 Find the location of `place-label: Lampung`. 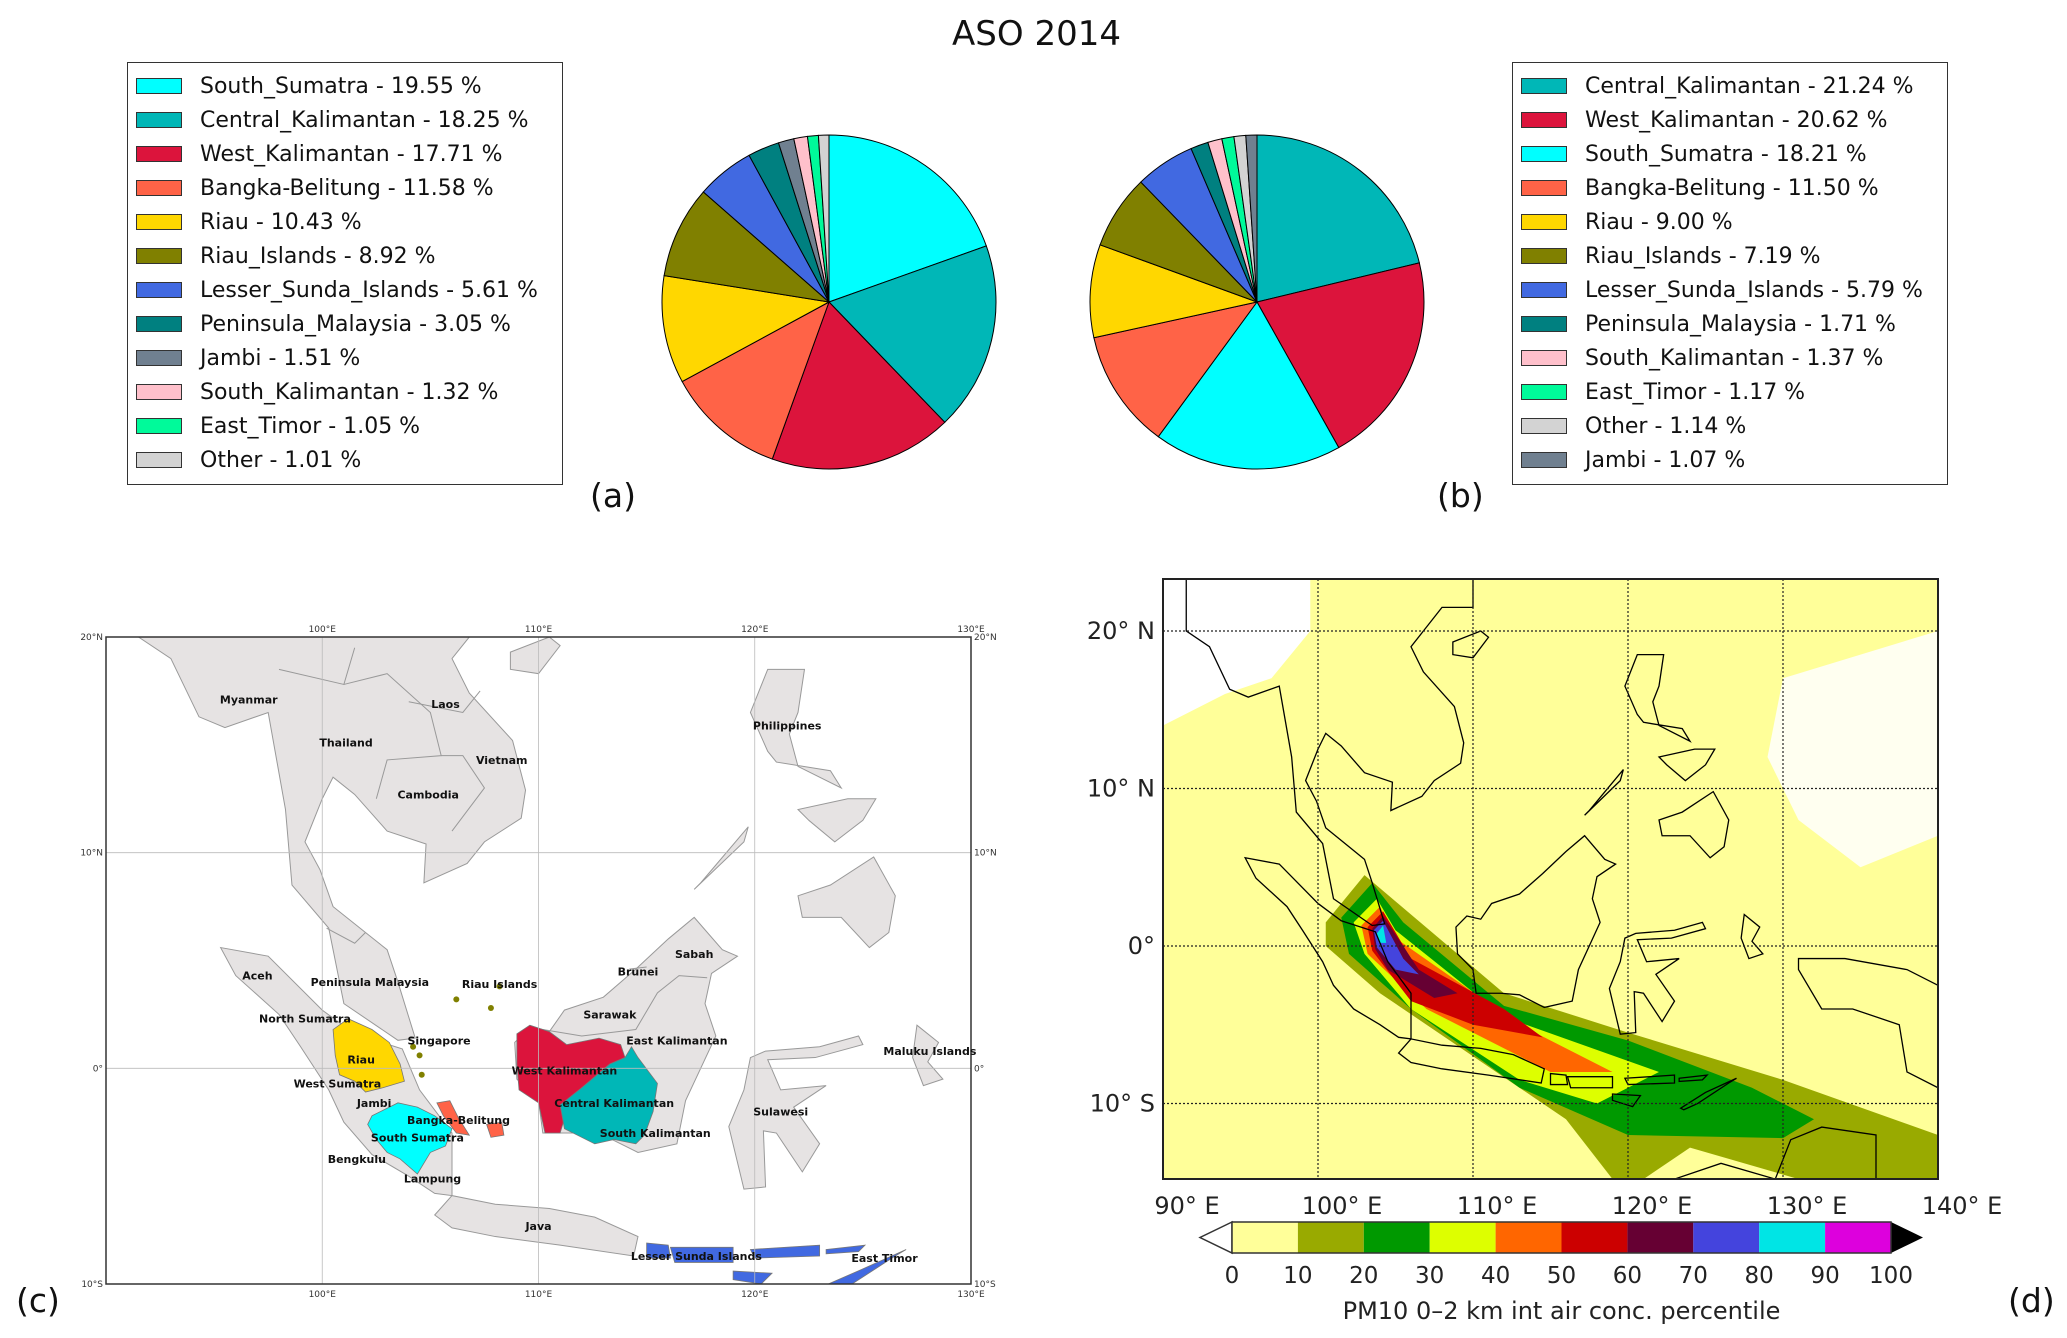

place-label: Lampung is located at coordinates (432, 1178).